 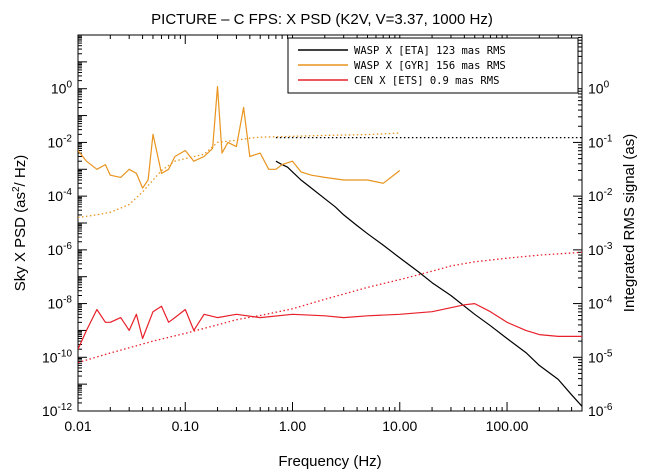 What do you see at coordinates (600, 356) in the screenshot?
I see `y-right-tick-label: 10⁻⁵` at bounding box center [600, 356].